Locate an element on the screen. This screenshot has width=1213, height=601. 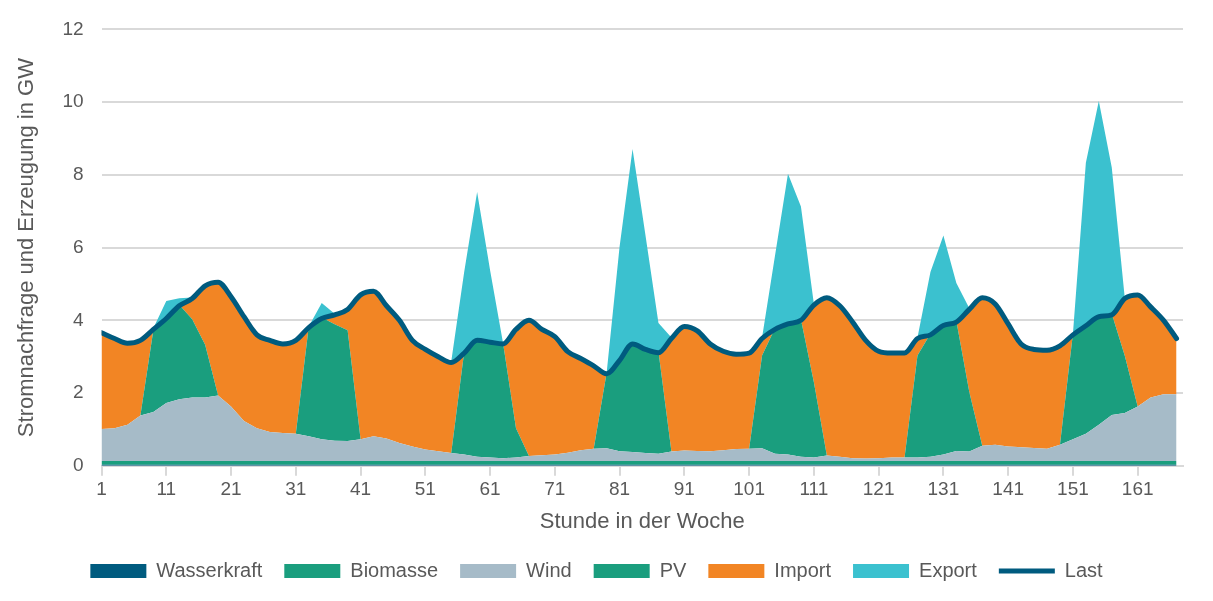
legend-label: PV is located at coordinates (673, 569).